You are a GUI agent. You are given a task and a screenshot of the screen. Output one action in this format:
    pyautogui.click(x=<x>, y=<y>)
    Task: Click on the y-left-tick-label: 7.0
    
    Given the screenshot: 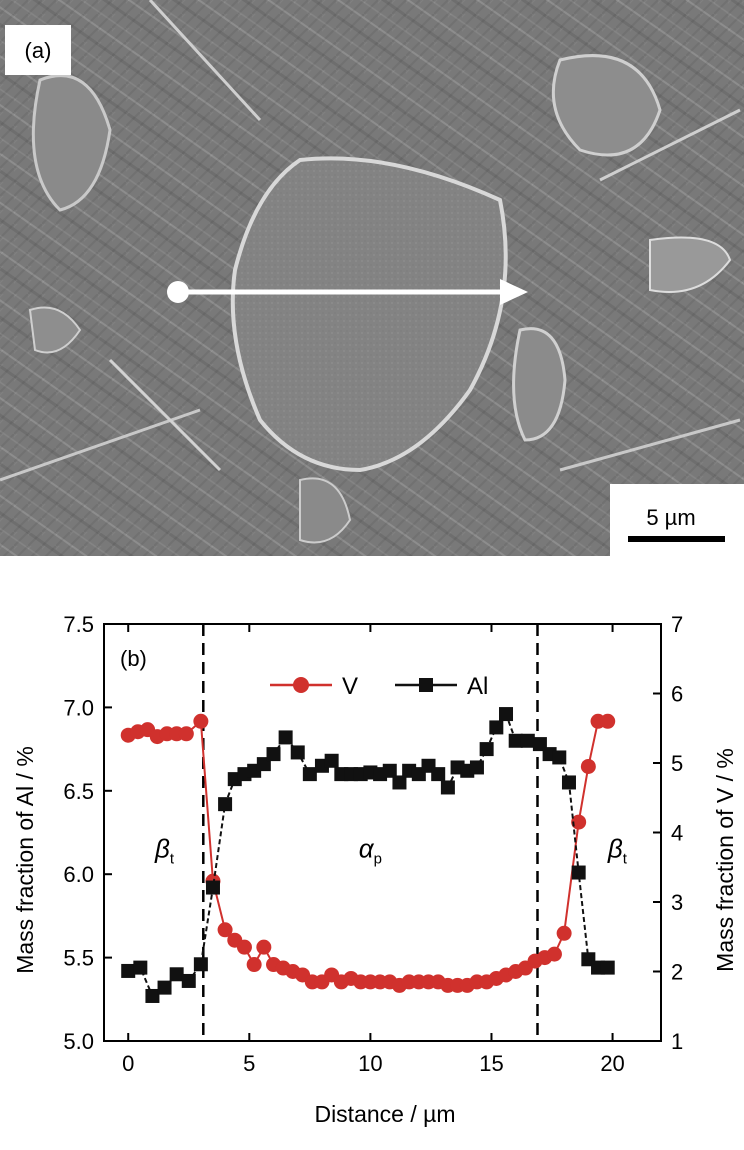 What is the action you would take?
    pyautogui.click(x=78, y=707)
    